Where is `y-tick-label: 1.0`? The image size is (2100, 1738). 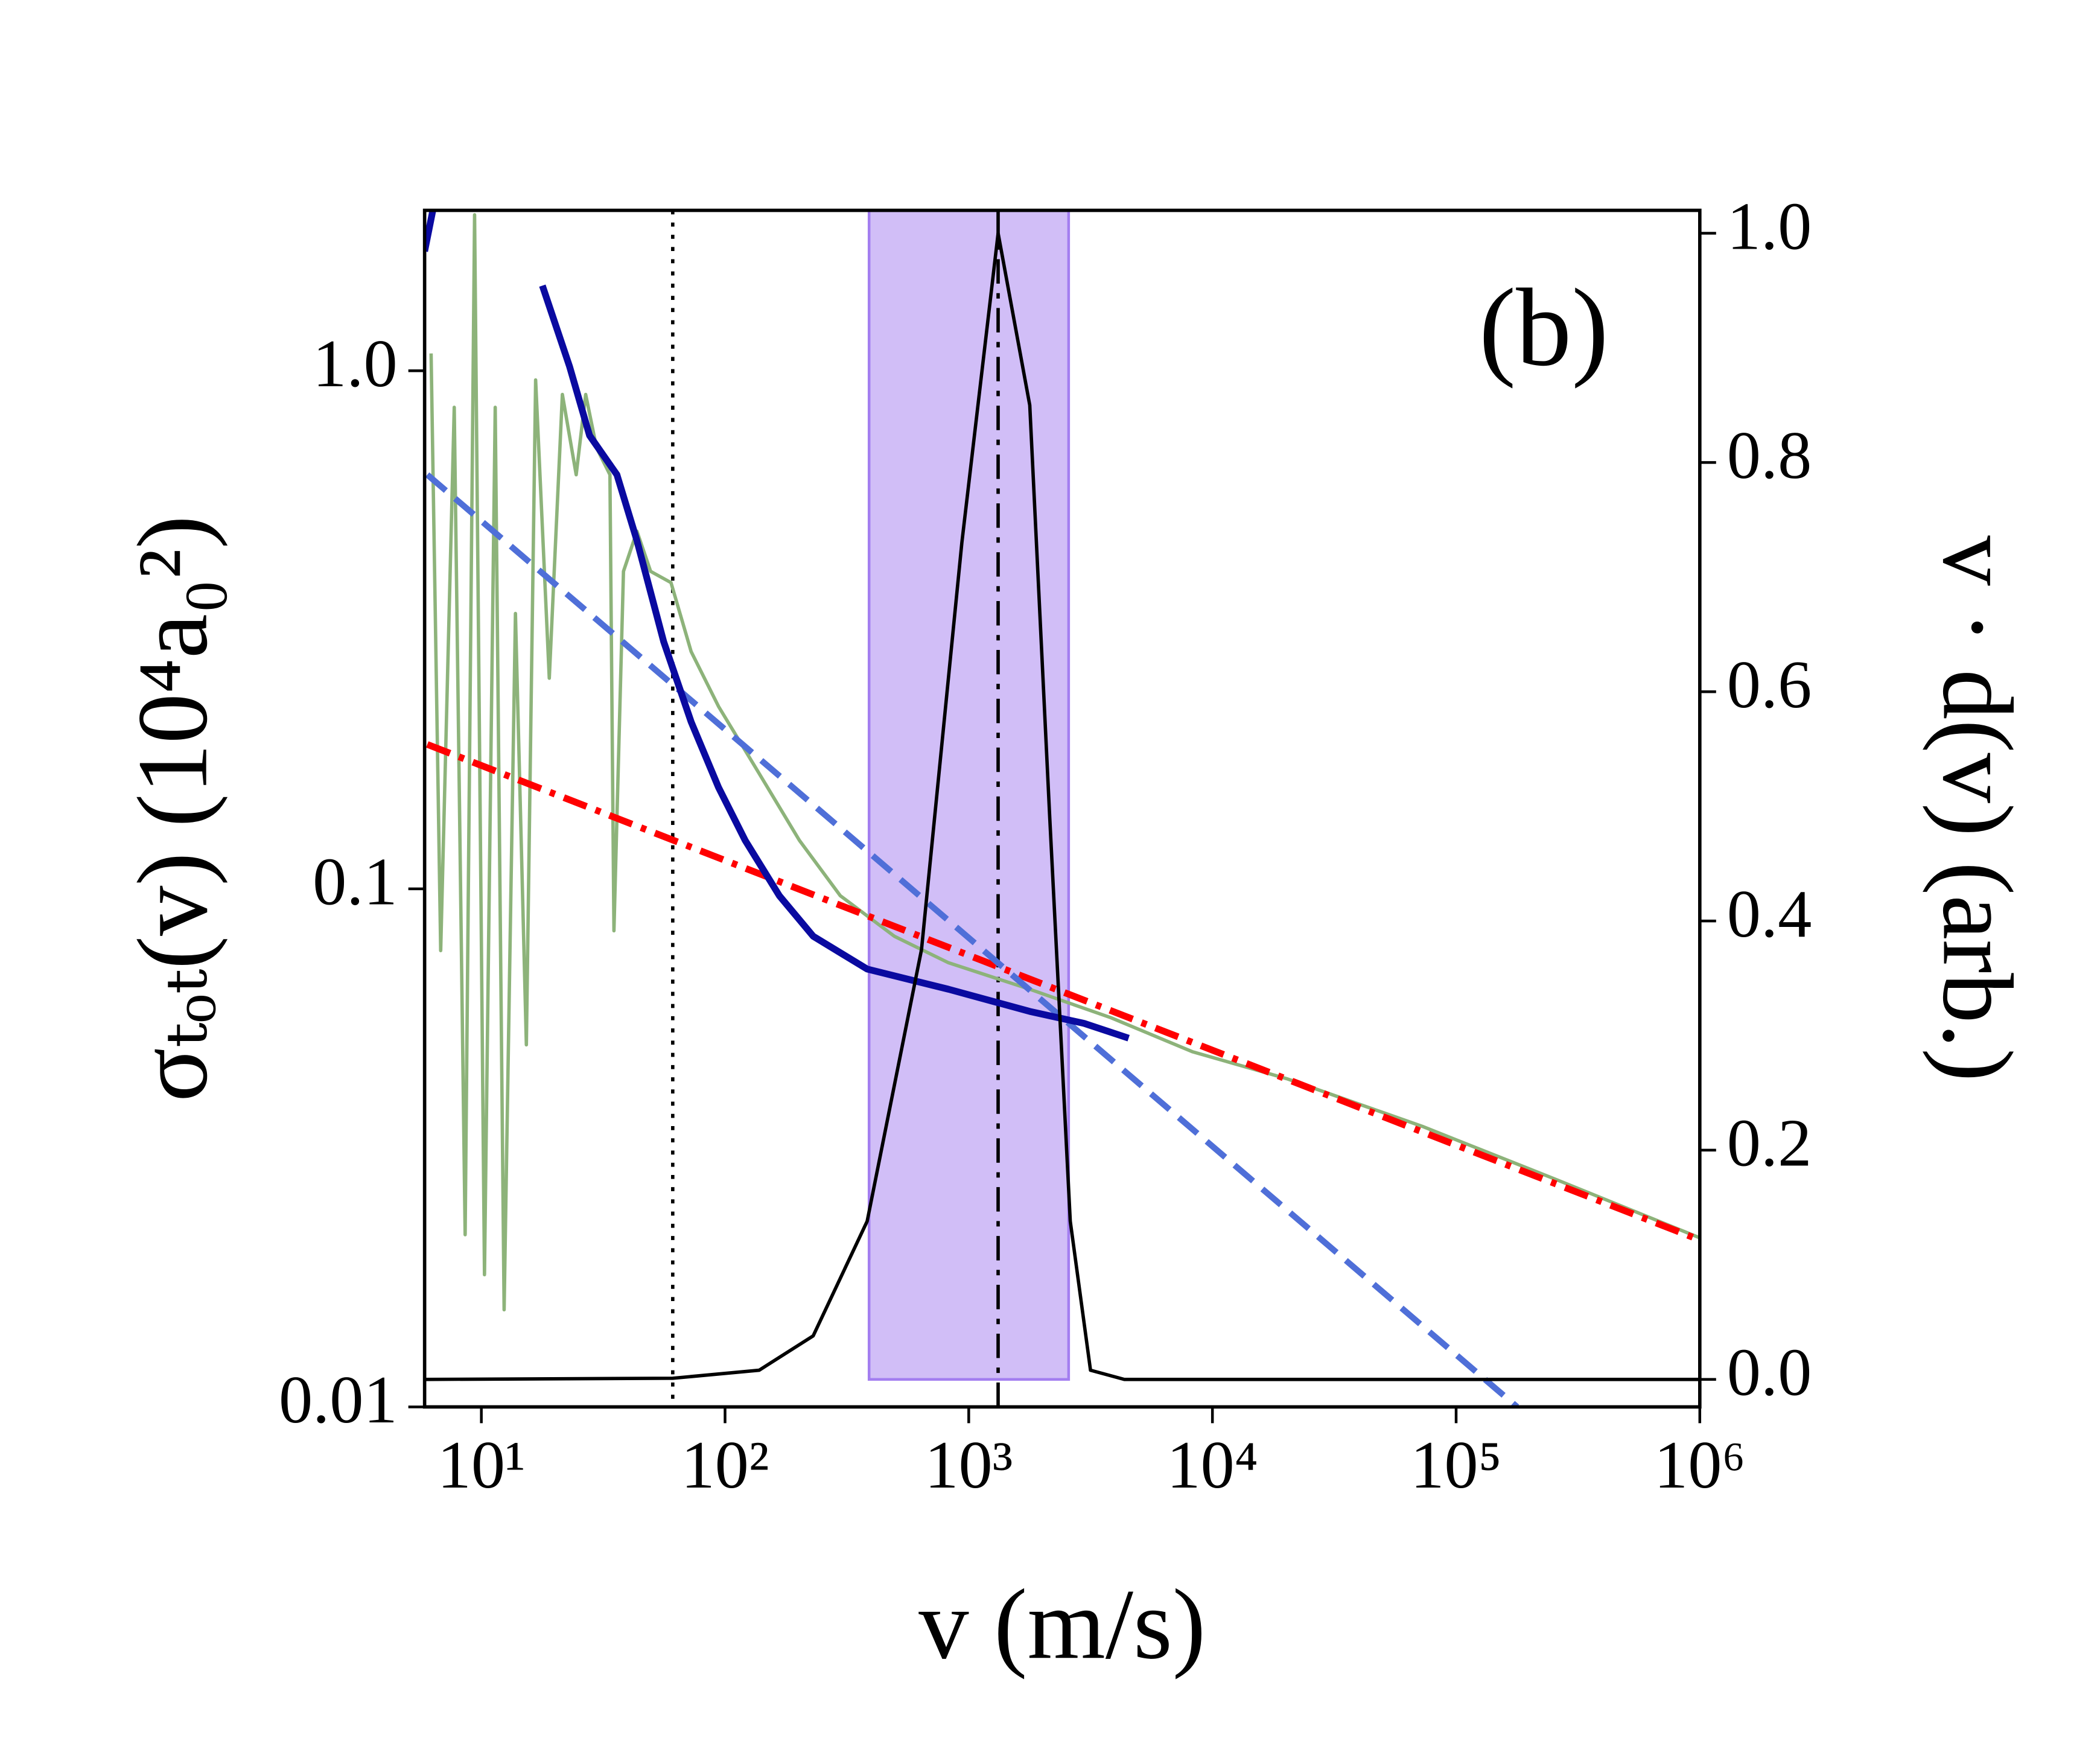 y-tick-label: 1.0 is located at coordinates (355, 363).